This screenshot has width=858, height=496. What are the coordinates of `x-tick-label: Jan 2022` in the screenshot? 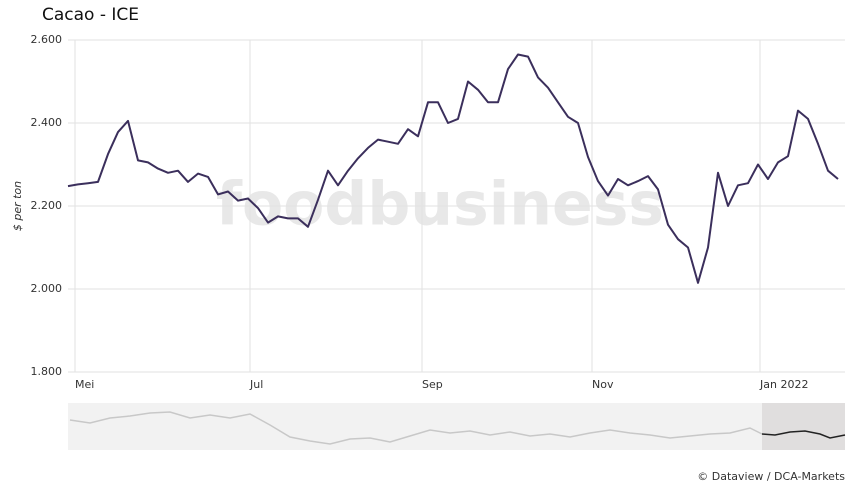 It's located at (783, 384).